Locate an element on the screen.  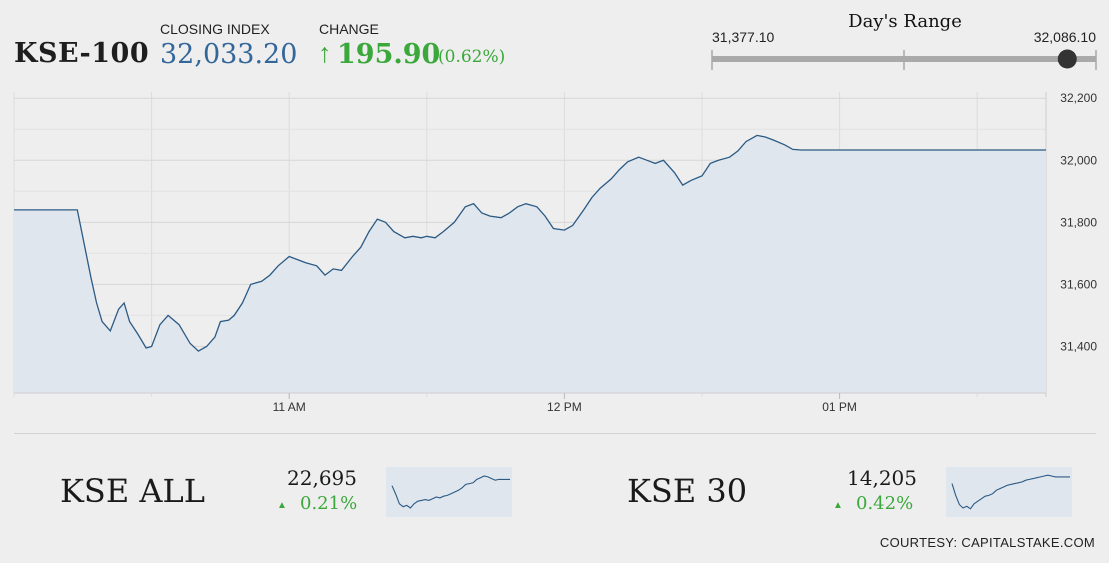
kse-all-sparkline is located at coordinates (449, 492).